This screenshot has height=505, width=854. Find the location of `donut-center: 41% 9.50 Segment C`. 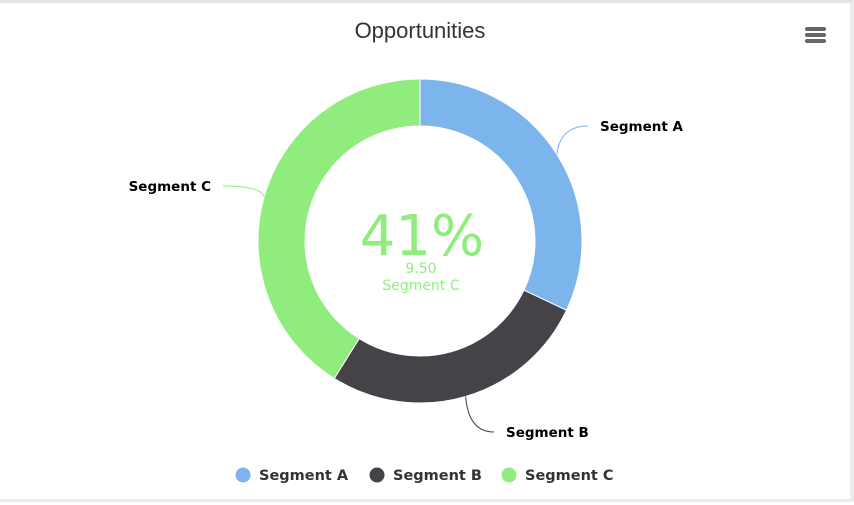

donut-center: 41% 9.50 Segment C is located at coordinates (422, 249).